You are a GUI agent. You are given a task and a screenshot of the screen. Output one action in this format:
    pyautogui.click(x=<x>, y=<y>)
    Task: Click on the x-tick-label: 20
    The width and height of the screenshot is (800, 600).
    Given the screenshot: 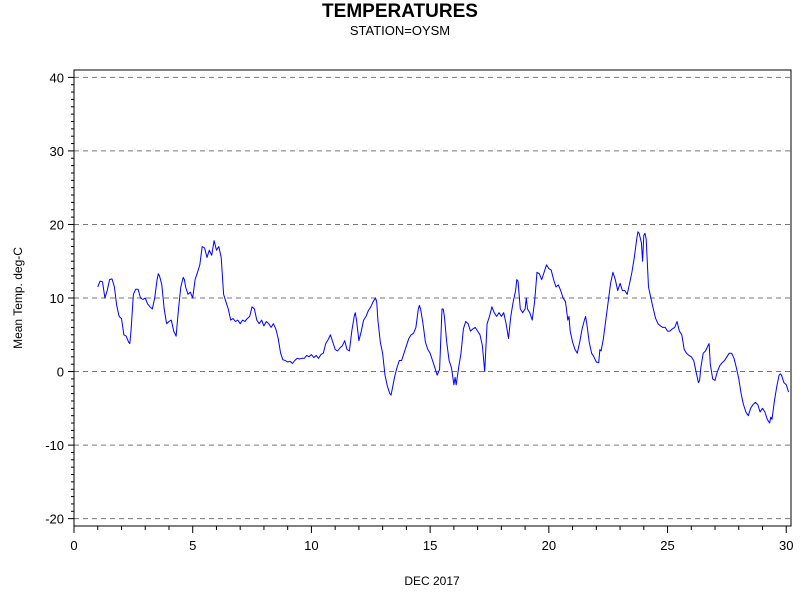 What is the action you would take?
    pyautogui.click(x=549, y=545)
    